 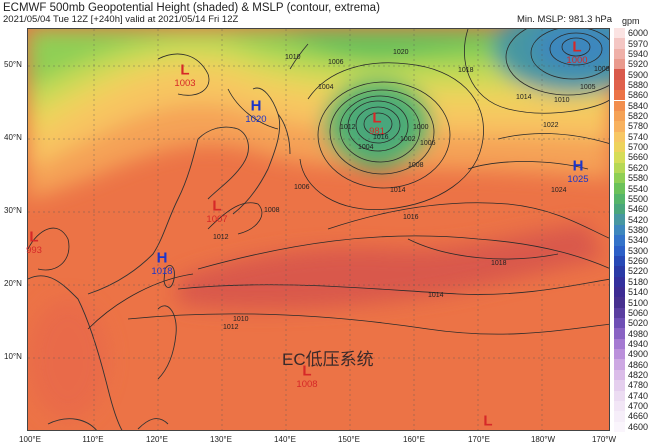 I want to click on colorbar-entry: 5970, so click(x=637, y=43).